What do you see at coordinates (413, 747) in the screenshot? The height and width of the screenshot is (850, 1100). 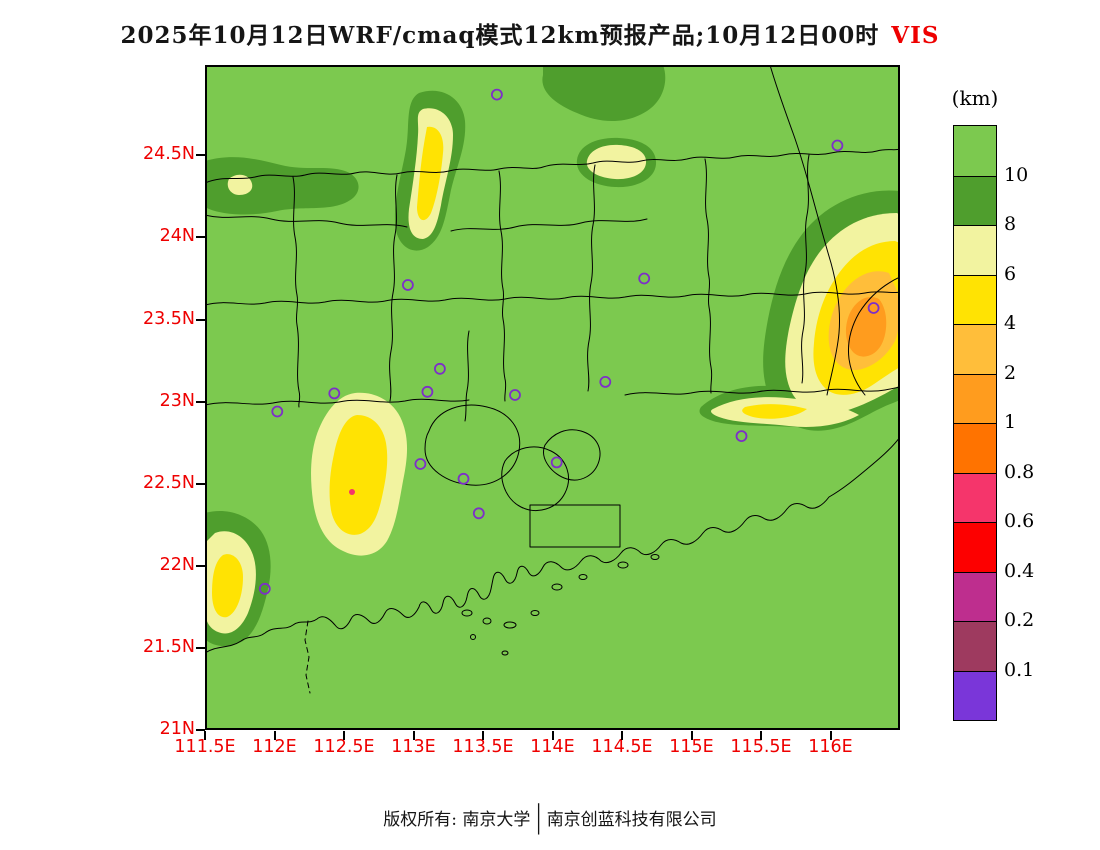 I see `lon-tick-label: 113E` at bounding box center [413, 747].